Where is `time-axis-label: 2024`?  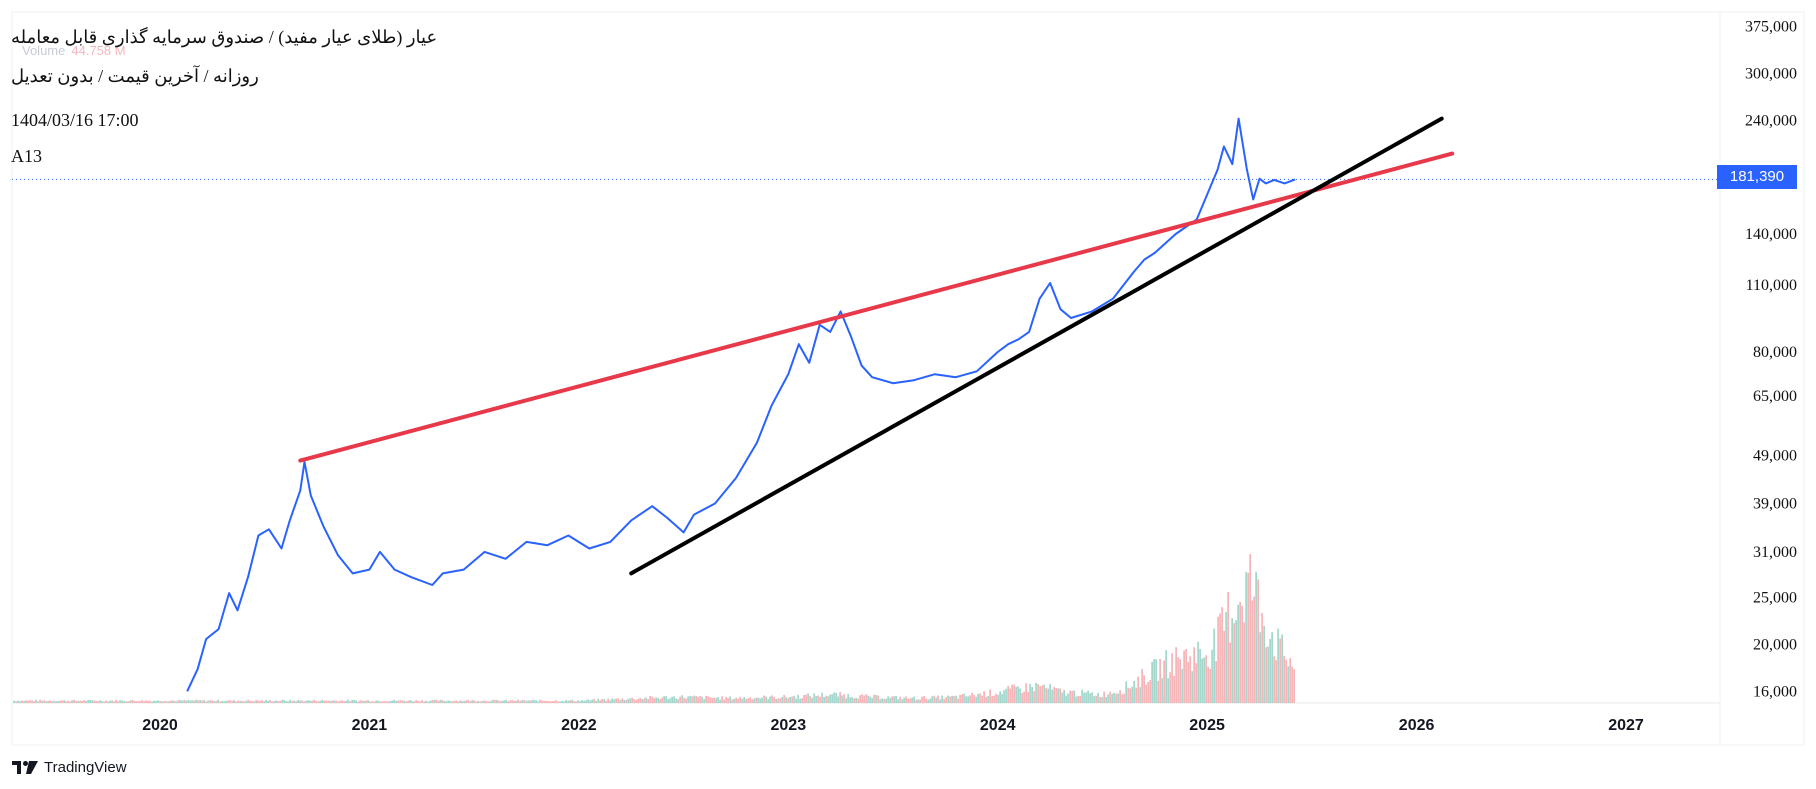
time-axis-label: 2024 is located at coordinates (998, 725).